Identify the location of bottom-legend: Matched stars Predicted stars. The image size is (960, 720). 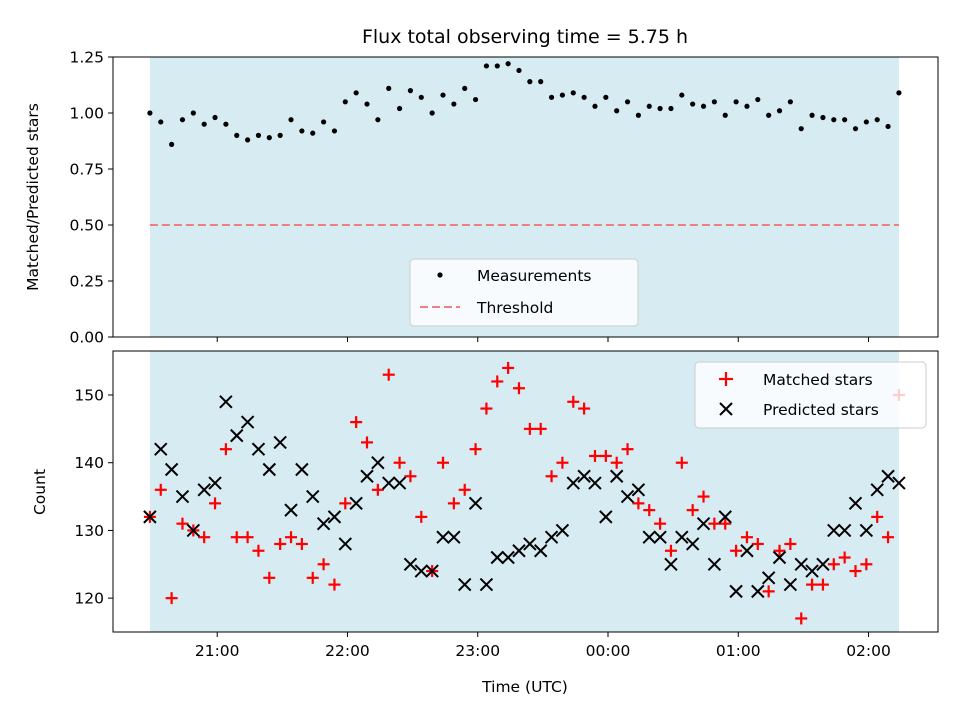
(810, 395).